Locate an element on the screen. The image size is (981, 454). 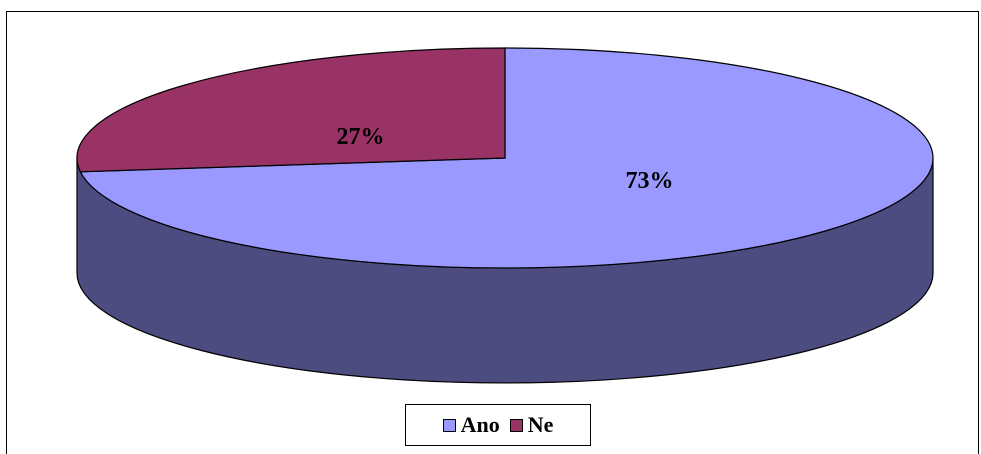
legend-swatch-ne is located at coordinates (516, 425).